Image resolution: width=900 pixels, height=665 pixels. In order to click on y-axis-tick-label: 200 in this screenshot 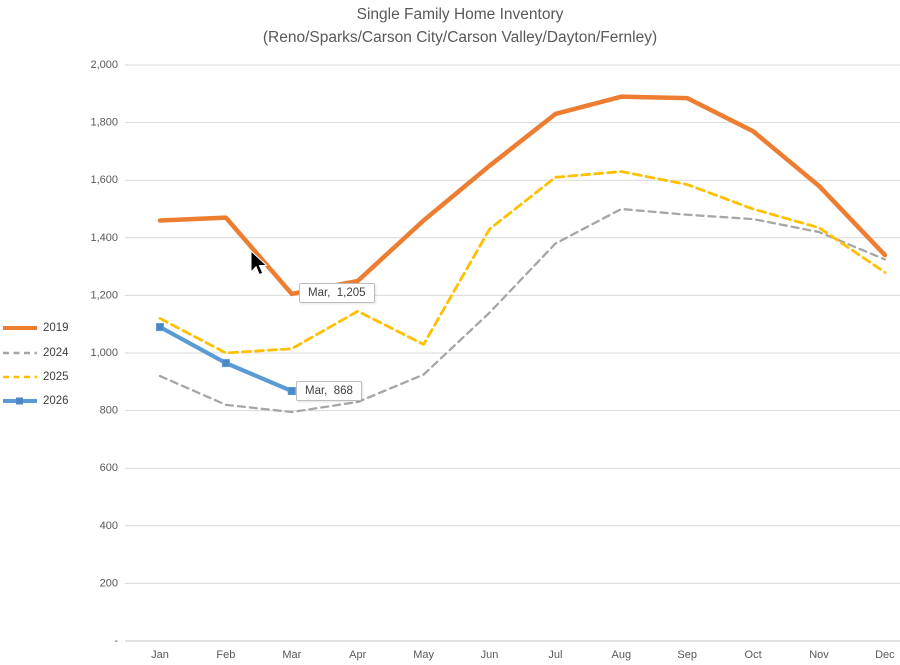, I will do `click(109, 583)`.